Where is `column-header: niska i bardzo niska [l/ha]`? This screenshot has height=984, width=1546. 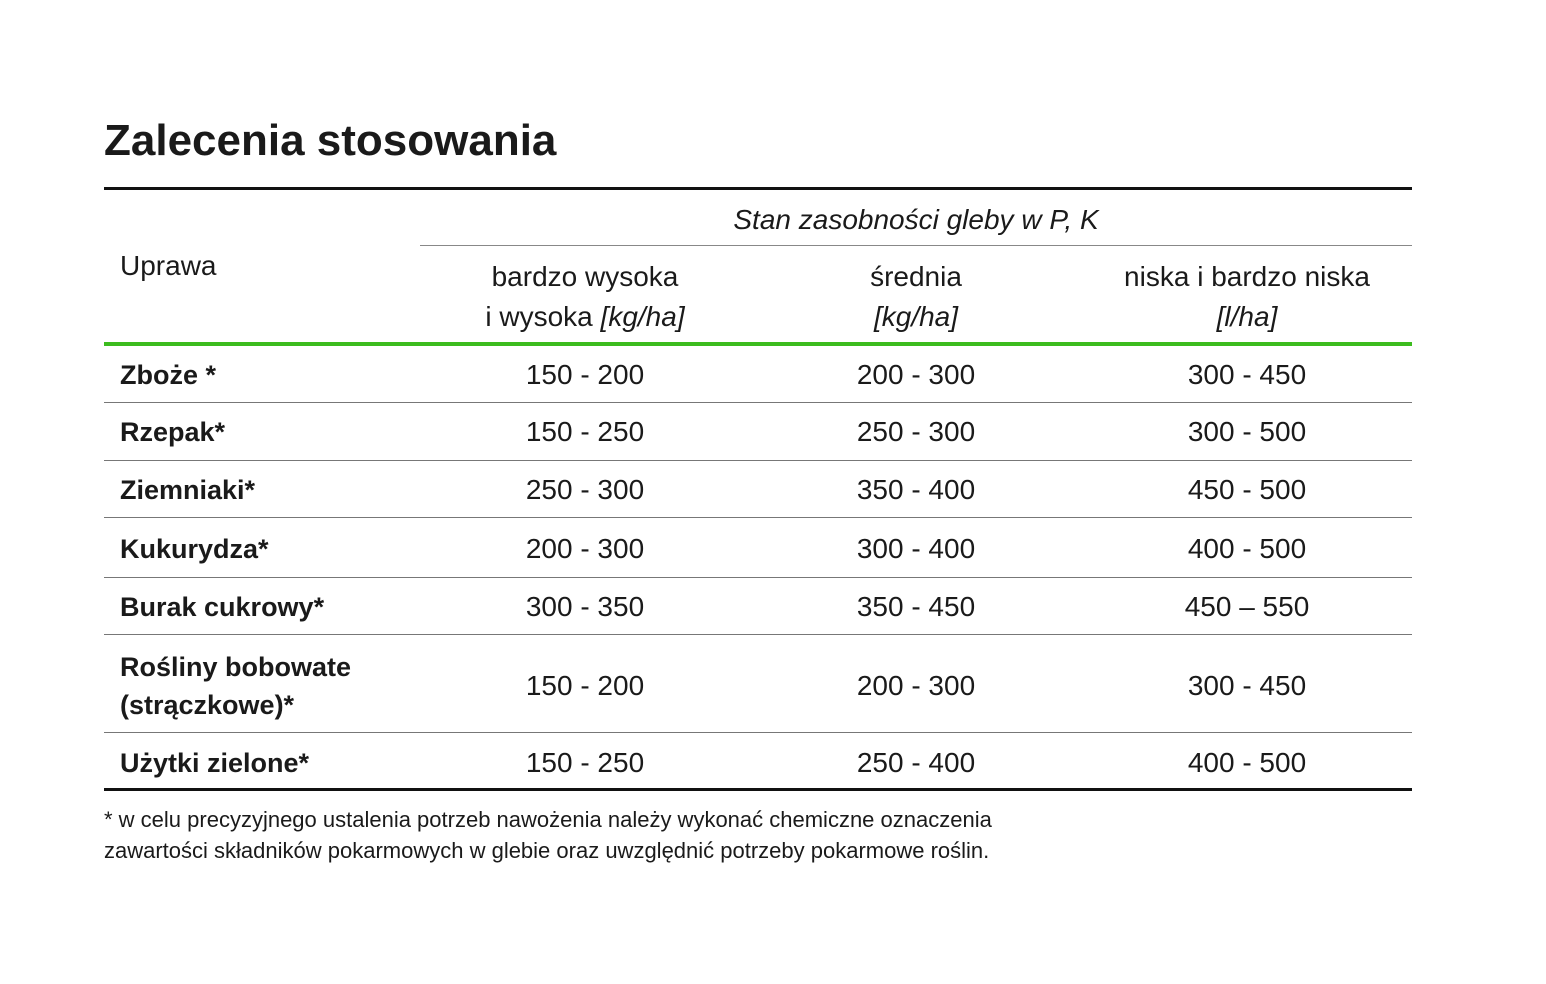
column-header: niska i bardzo niska [l/ha] is located at coordinates (1247, 297).